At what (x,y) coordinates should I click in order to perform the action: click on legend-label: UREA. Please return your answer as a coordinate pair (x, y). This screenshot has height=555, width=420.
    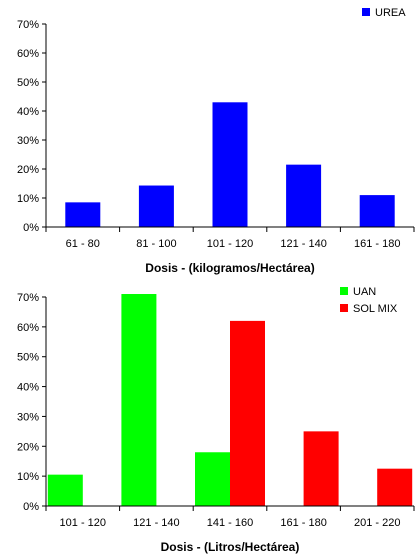
    Looking at the image, I should click on (390, 13).